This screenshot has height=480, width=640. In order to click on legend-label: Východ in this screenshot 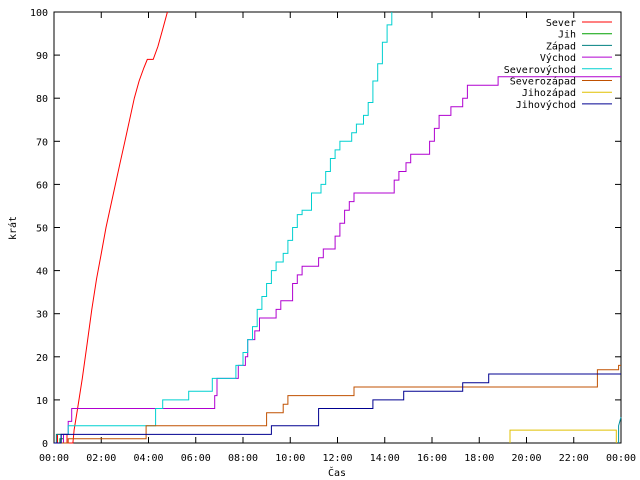, I will do `click(558, 58)`.